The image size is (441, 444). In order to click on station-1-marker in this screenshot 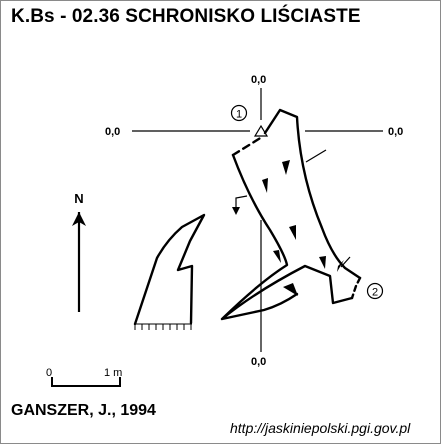, I will do `click(239, 113)`.